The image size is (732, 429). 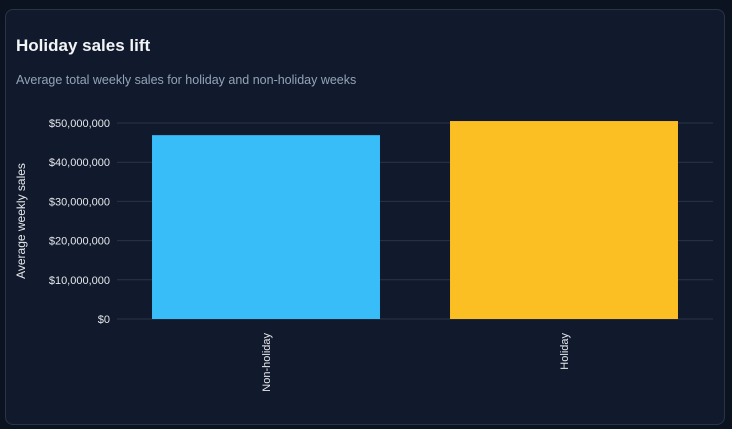 I want to click on bar-holiday, so click(x=564, y=220).